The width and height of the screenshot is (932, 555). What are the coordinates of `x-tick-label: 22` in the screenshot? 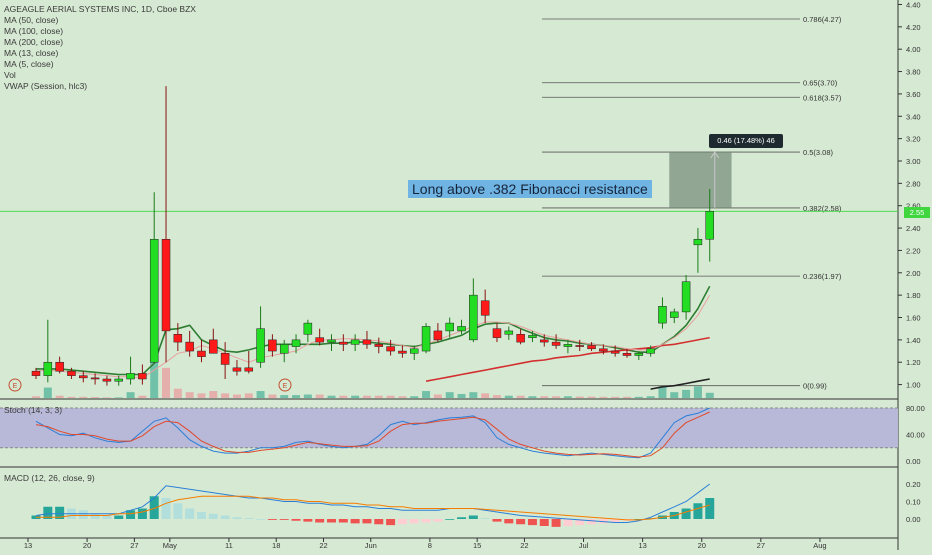 It's located at (524, 545).